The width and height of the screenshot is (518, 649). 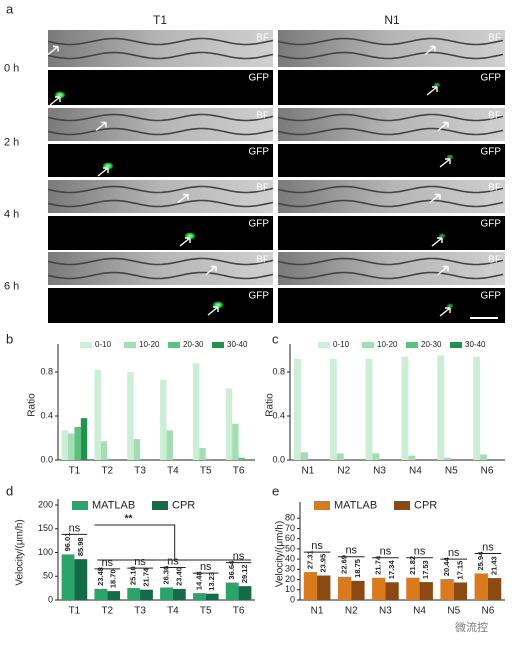 What do you see at coordinates (107, 611) in the screenshot?
I see `x-tick-label: T2` at bounding box center [107, 611].